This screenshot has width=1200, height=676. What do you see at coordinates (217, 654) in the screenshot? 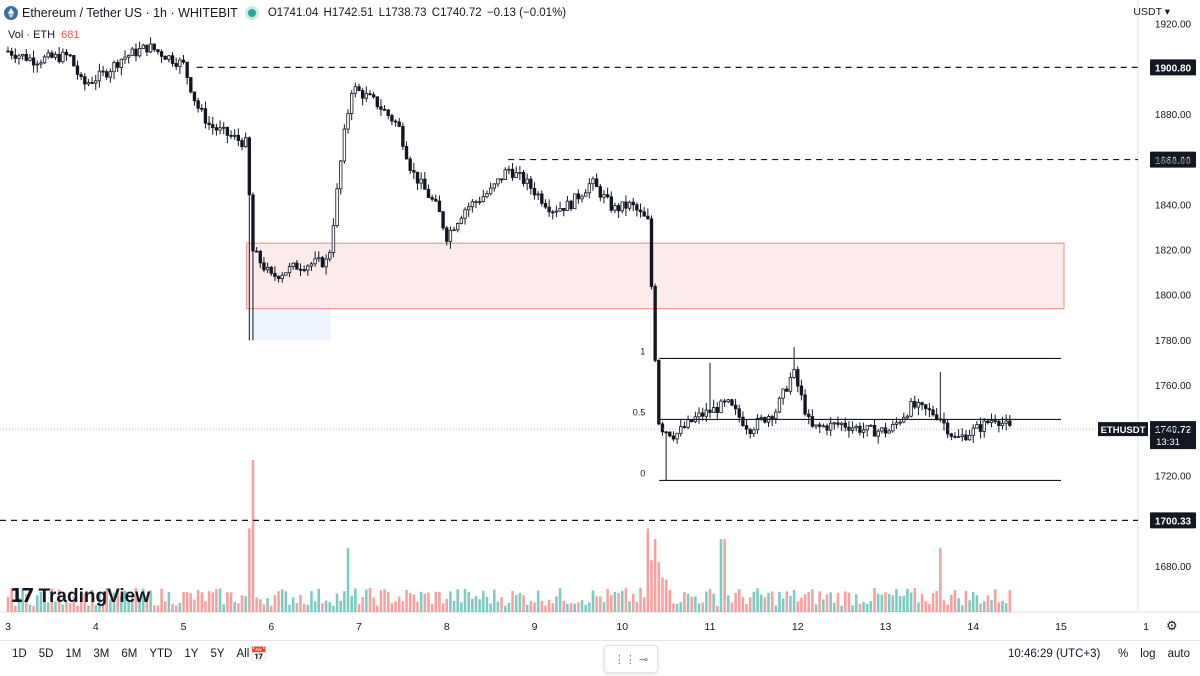
I see `range-button-5y: 5Y` at bounding box center [217, 654].